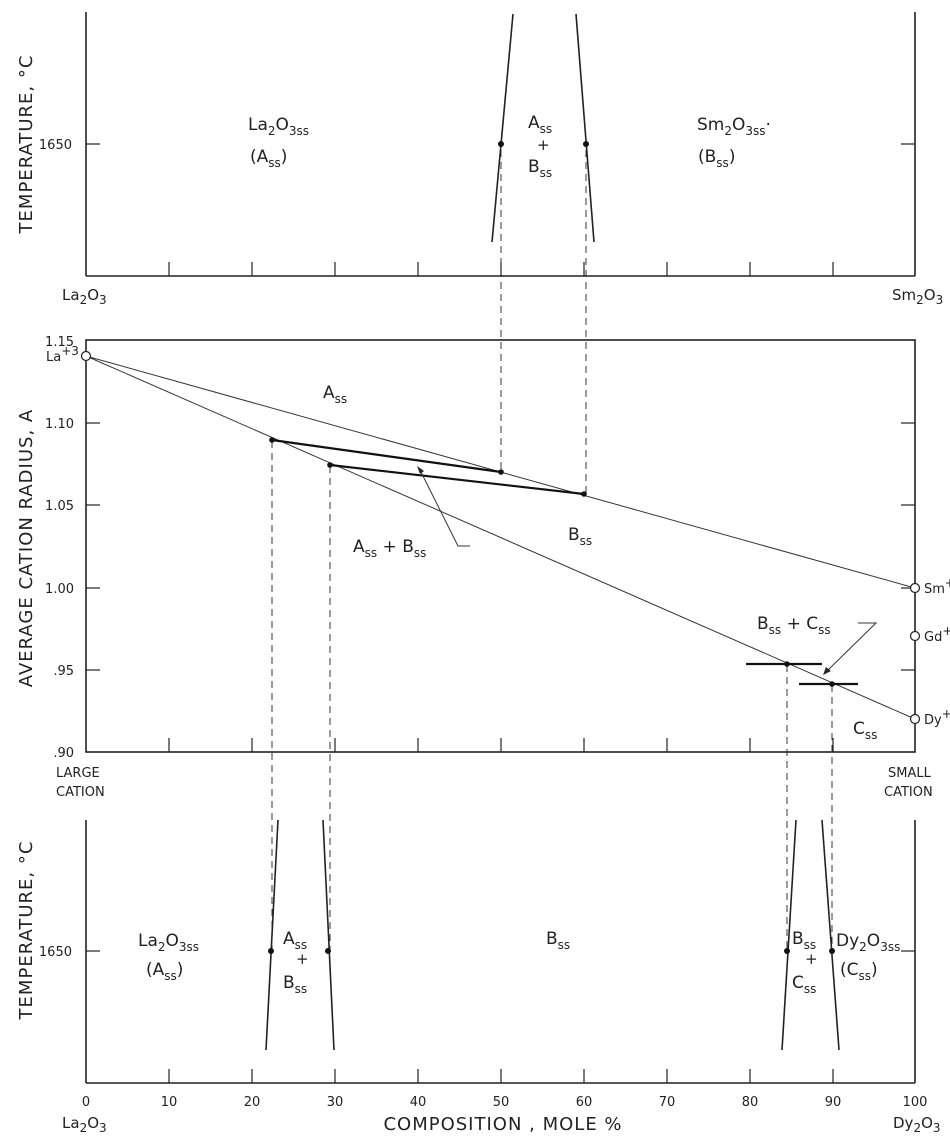 The width and height of the screenshot is (950, 1137). What do you see at coordinates (667, 1102) in the screenshot?
I see `x-tick-70: 70` at bounding box center [667, 1102].